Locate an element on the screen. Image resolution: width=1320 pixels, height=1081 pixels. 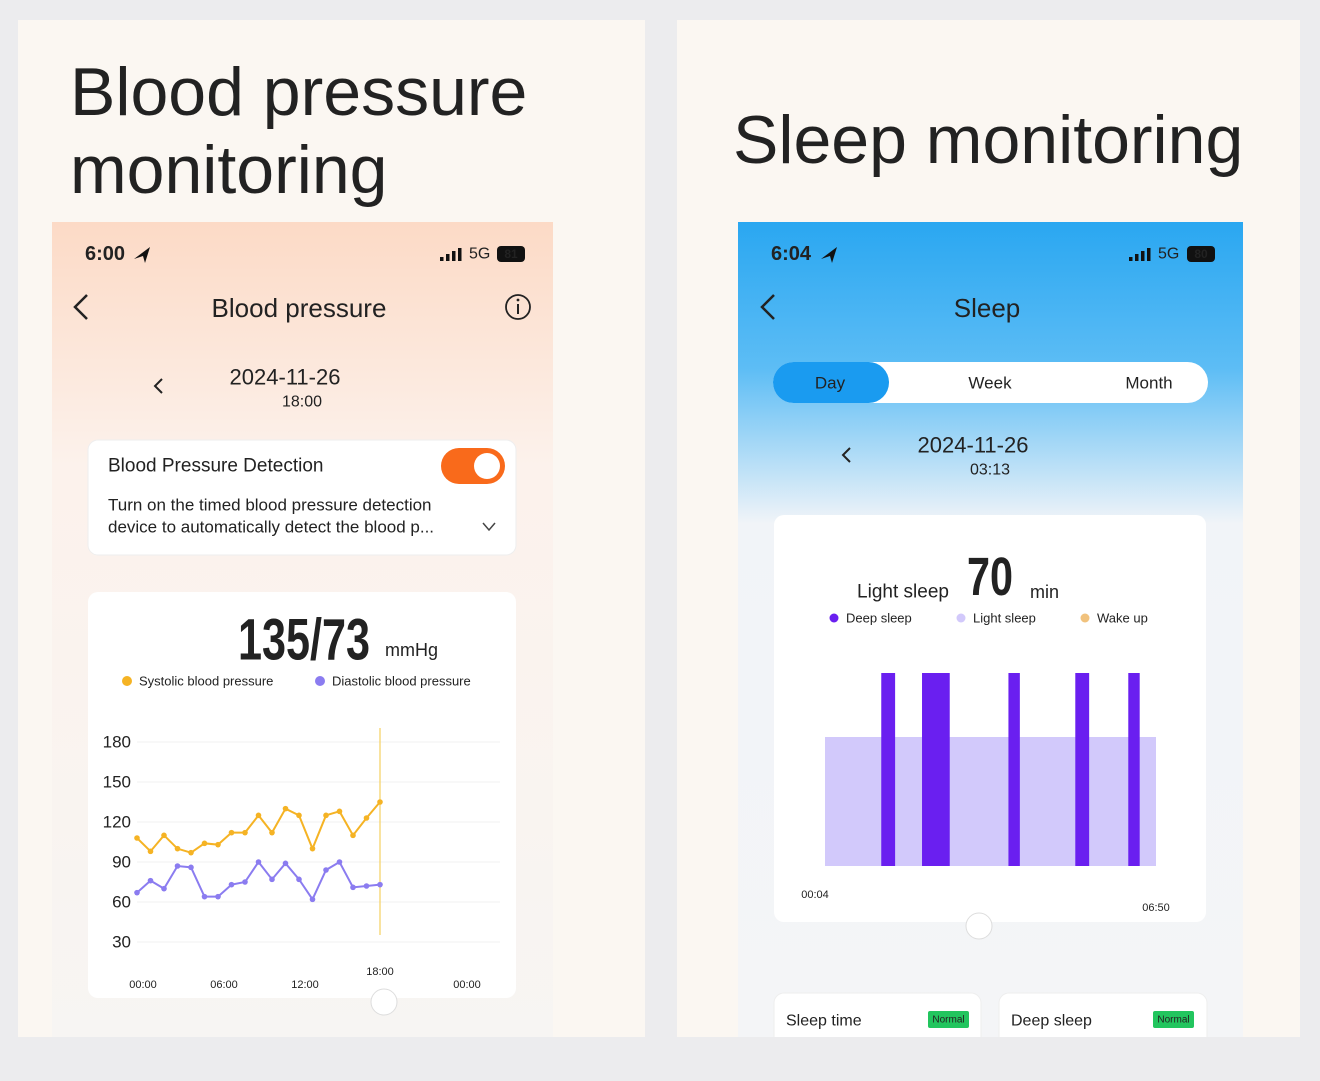
heading: monitoring is located at coordinates (229, 170).